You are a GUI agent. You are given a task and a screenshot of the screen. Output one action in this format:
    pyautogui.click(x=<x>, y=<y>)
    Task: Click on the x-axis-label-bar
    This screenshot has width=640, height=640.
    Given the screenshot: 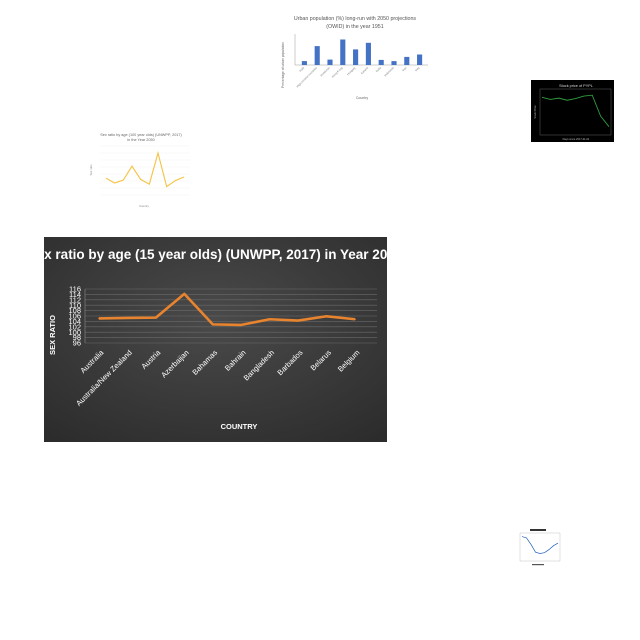 What is the action you would take?
    pyautogui.click(x=538, y=565)
    